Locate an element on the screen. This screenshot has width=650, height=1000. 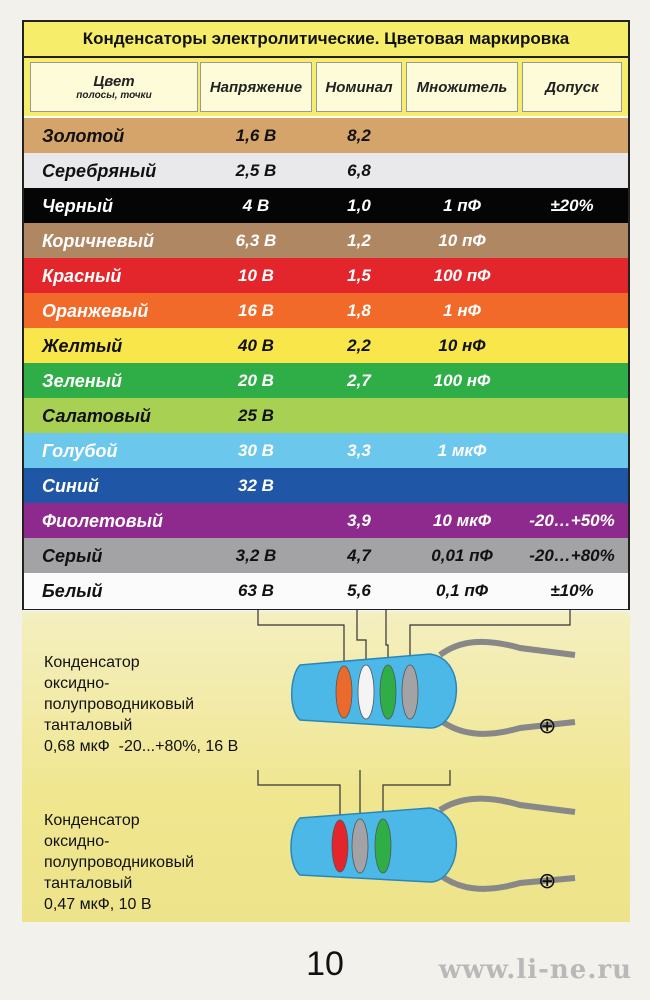
header-color-sublabel: полосы, точки is located at coordinates (114, 95).